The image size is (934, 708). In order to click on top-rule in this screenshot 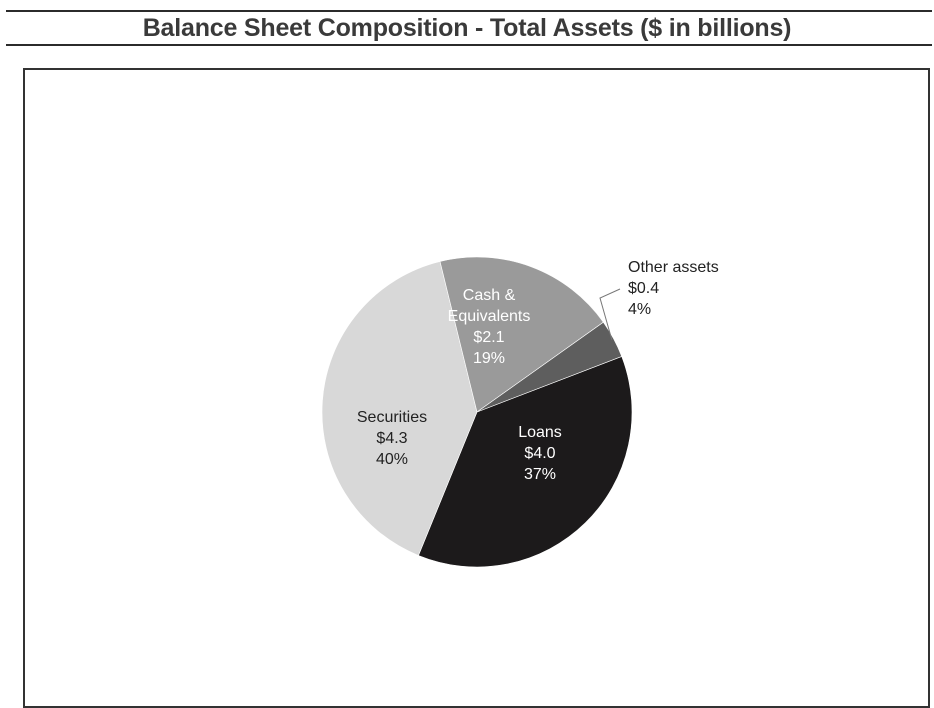, I will do `click(469, 11)`.